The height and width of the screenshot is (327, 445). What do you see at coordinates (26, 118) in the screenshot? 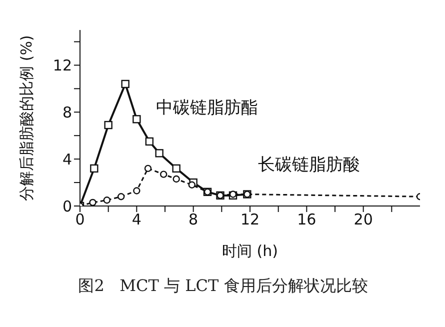
I see `y-axis-title: 分解后脂肪酸的比例 (%)` at bounding box center [26, 118].